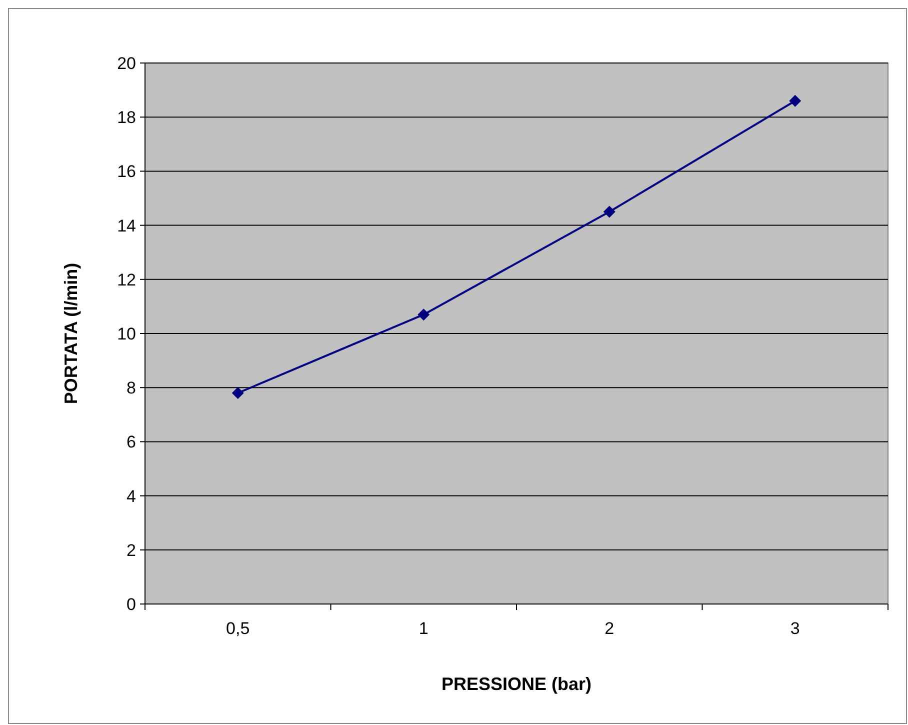  Describe the element at coordinates (126, 226) in the screenshot. I see `y-tick-label: 14` at that location.